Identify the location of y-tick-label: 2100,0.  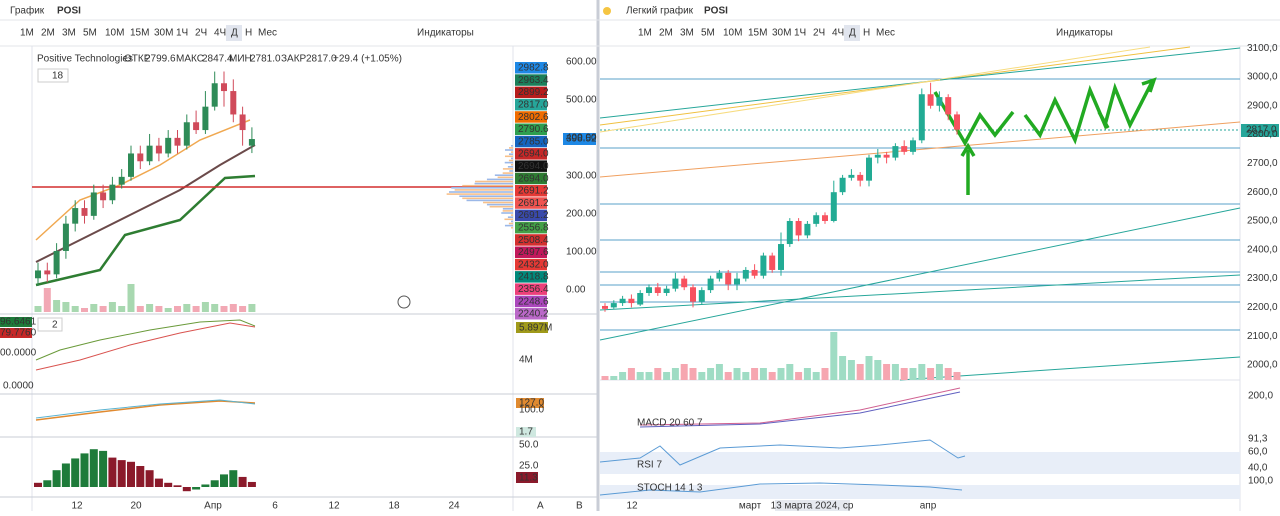
(1262, 336).